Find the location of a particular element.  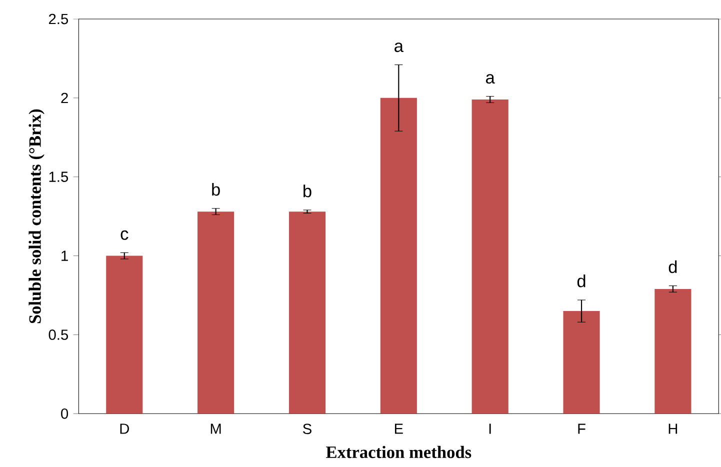

annotation: c is located at coordinates (124, 235).